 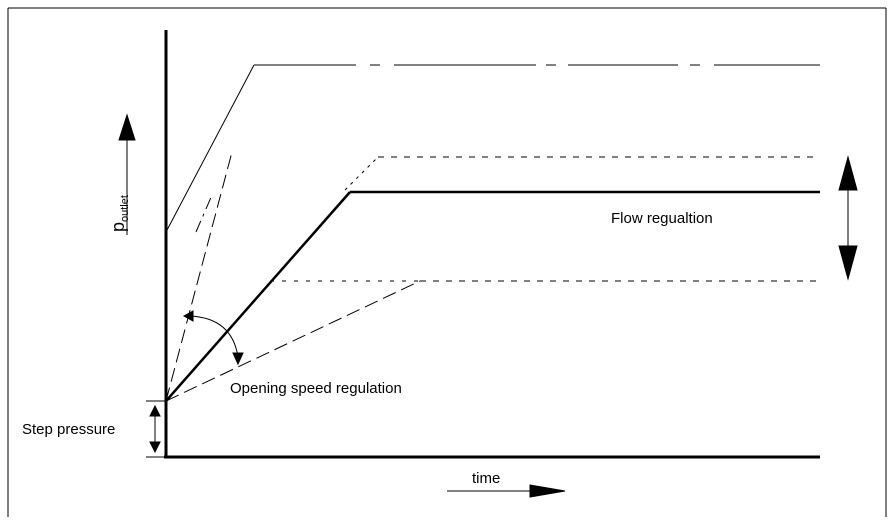 I want to click on opening-speed-regulation-label: Opening speed regulation, so click(x=316, y=388).